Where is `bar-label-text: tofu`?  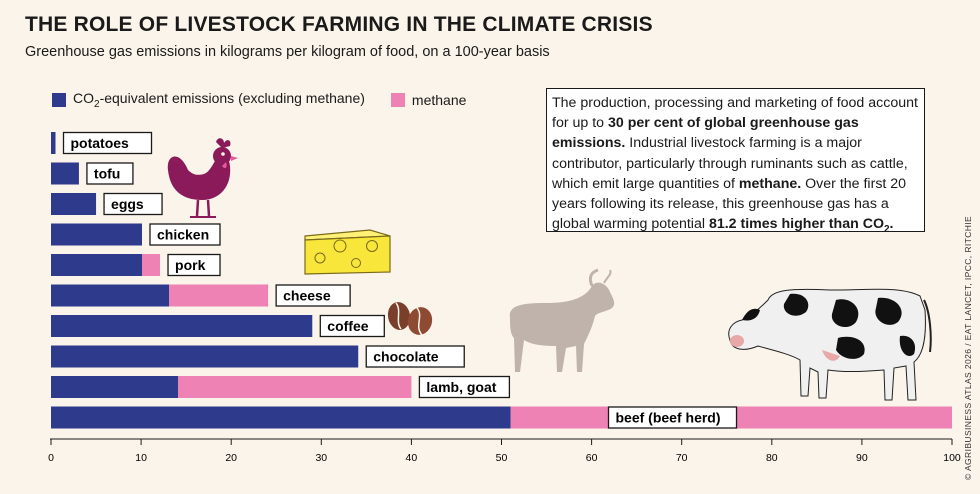 bar-label-text: tofu is located at coordinates (107, 174).